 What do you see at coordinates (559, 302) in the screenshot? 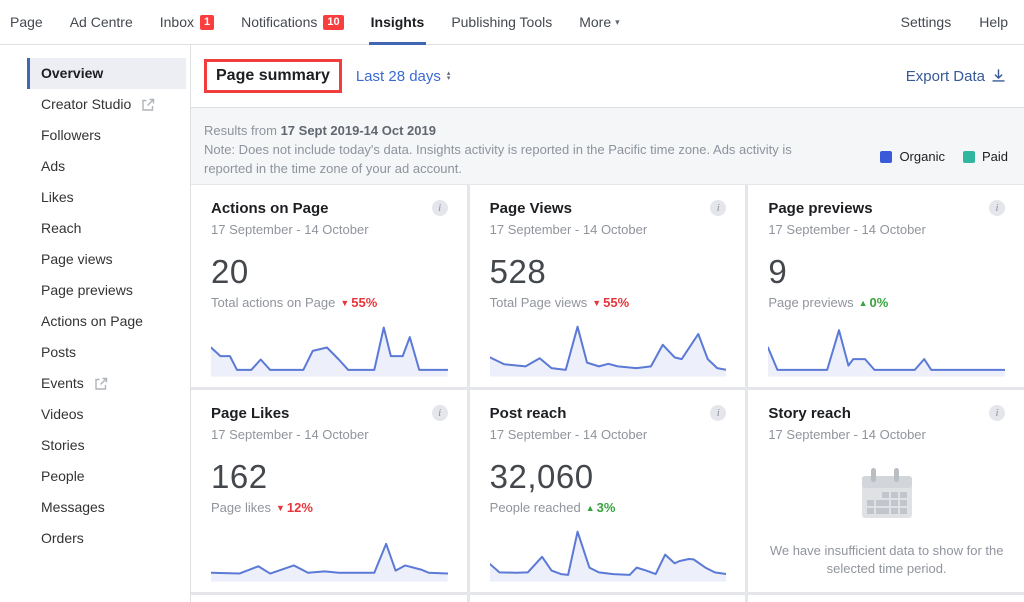
I see `metric-label: Total Page views ▼ 55%` at bounding box center [559, 302].